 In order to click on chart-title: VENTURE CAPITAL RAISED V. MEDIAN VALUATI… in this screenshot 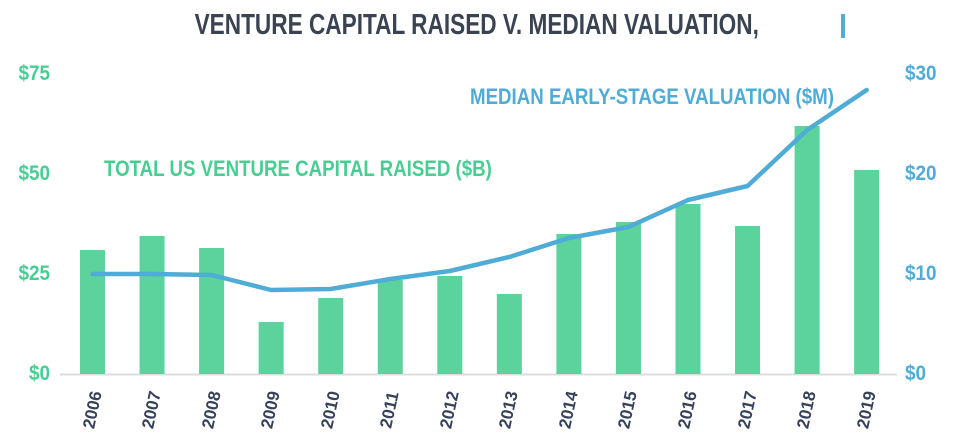, I will do `click(476, 25)`.